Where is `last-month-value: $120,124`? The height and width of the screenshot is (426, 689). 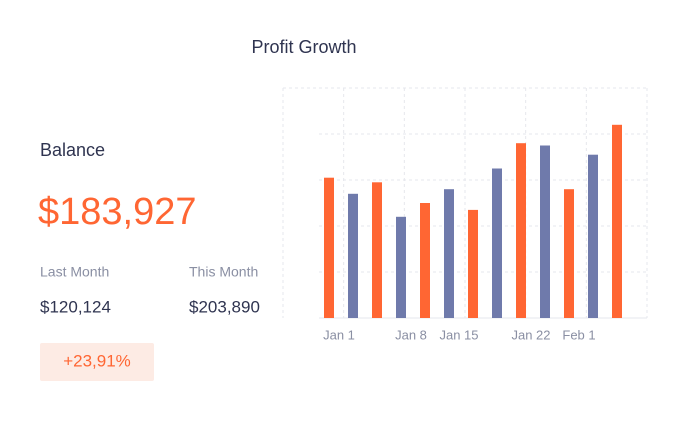 last-month-value: $120,124 is located at coordinates (75, 306).